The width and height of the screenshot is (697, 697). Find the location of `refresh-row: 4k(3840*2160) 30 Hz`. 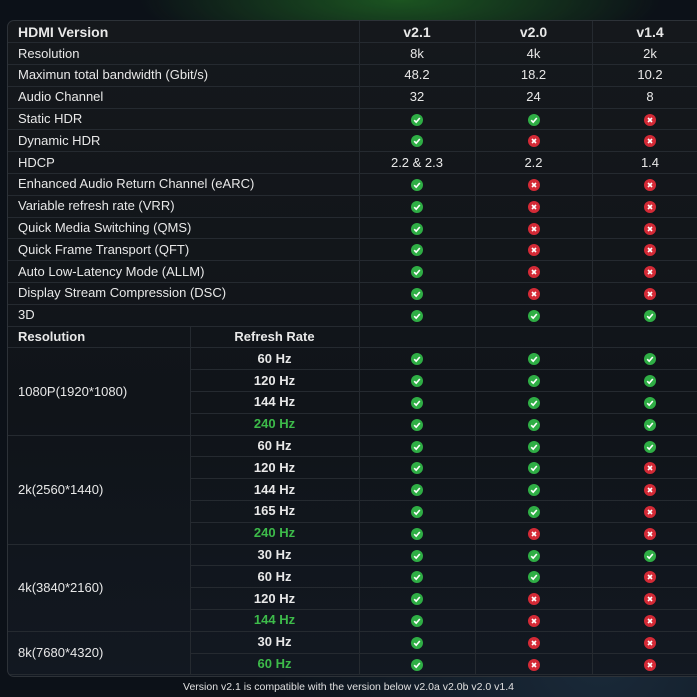

refresh-row: 4k(3840*2160) 30 Hz is located at coordinates (352, 588).